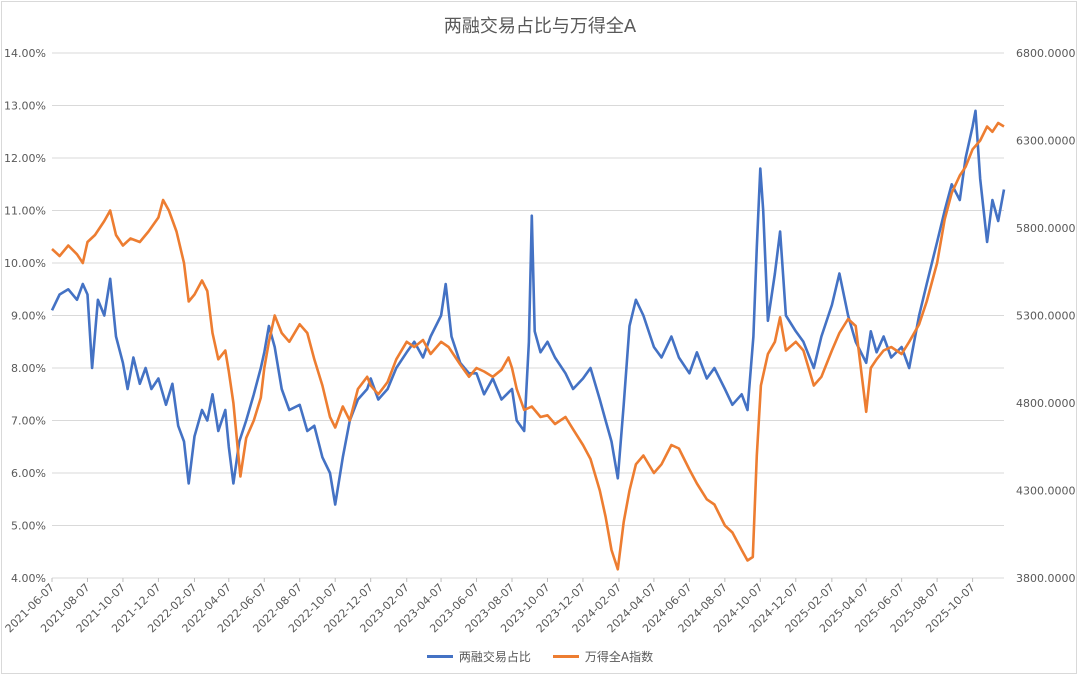 The width and height of the screenshot is (1080, 677). Describe the element at coordinates (1046, 491) in the screenshot. I see `right-tick-label: 4300.0000` at that location.